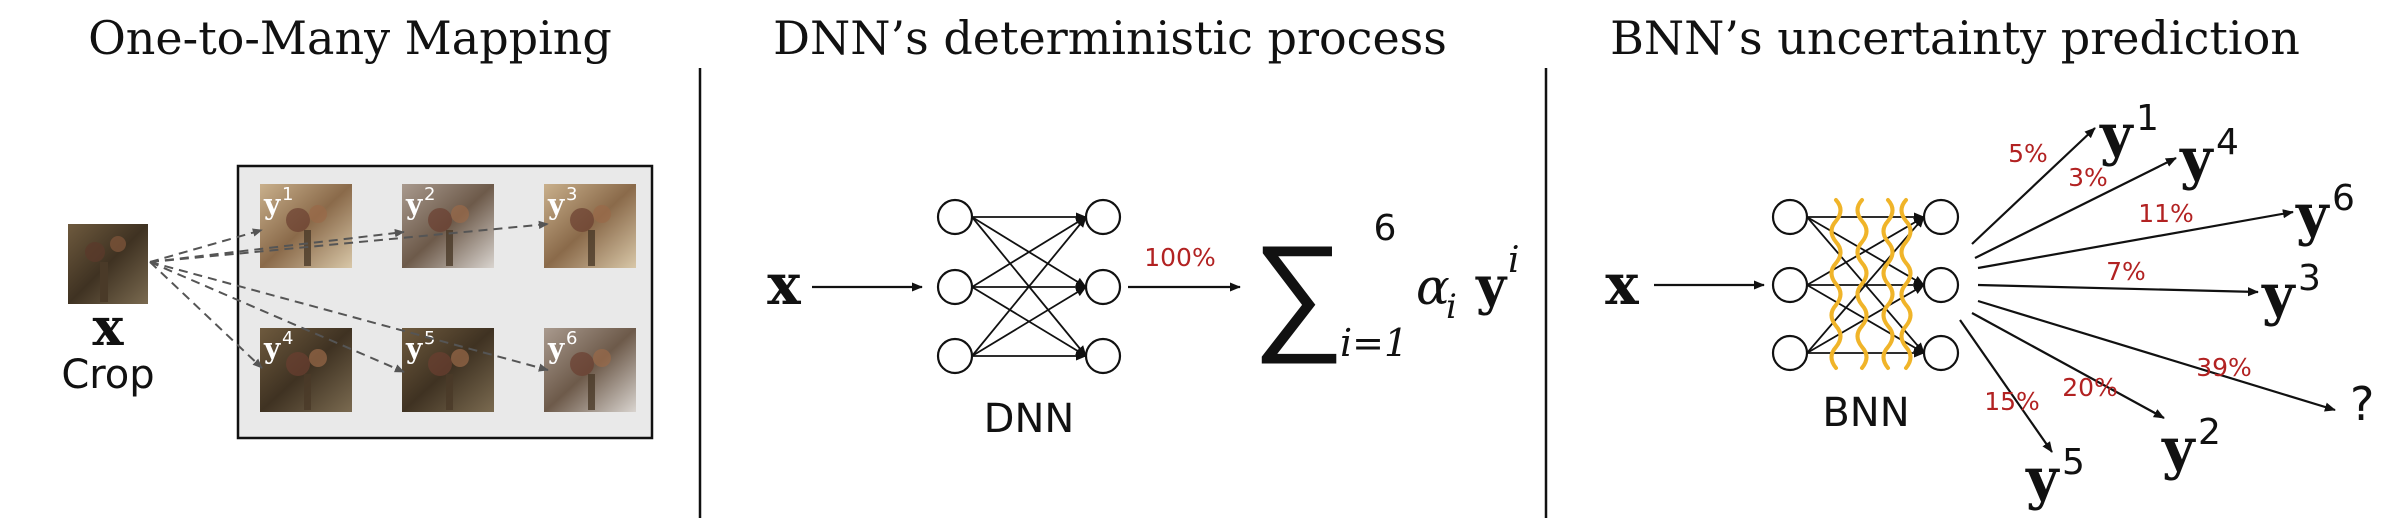  Describe the element at coordinates (1865, 413) in the screenshot. I see `bnn-label: BNN` at that location.